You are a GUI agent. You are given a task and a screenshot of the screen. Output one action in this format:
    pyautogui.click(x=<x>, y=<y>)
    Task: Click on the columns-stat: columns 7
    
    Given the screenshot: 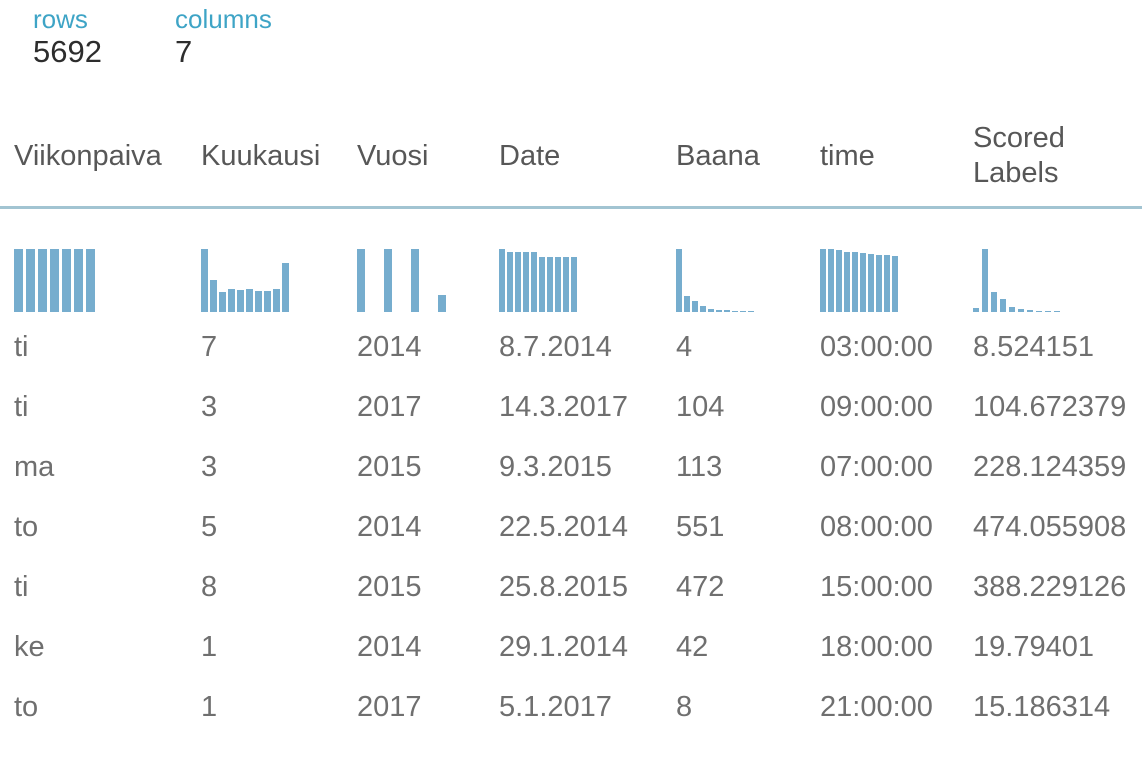 What is the action you would take?
    pyautogui.click(x=223, y=36)
    